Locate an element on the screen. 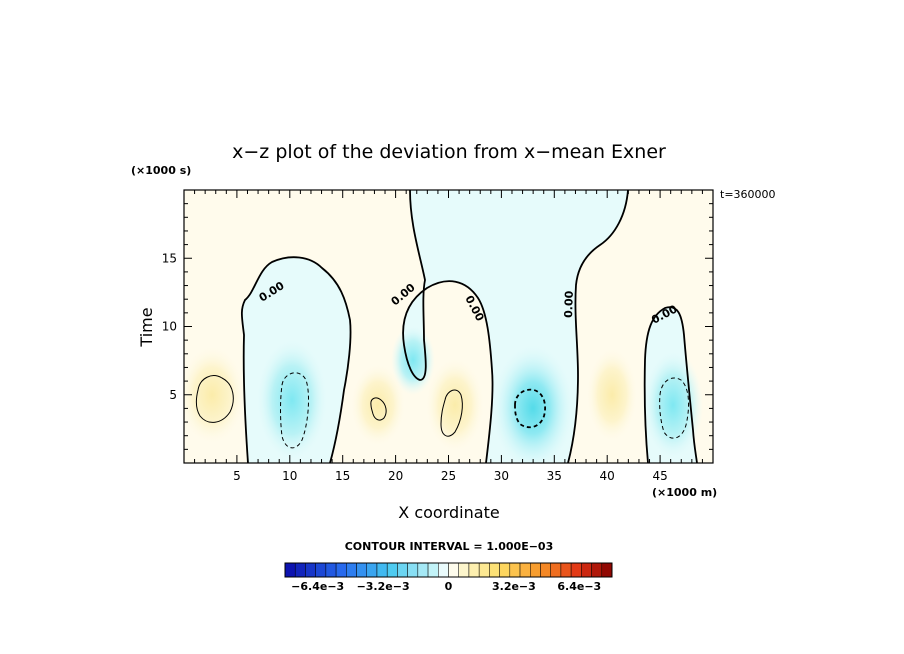 The width and height of the screenshot is (904, 654). zero-contour-right-mid is located at coordinates (598, 326).